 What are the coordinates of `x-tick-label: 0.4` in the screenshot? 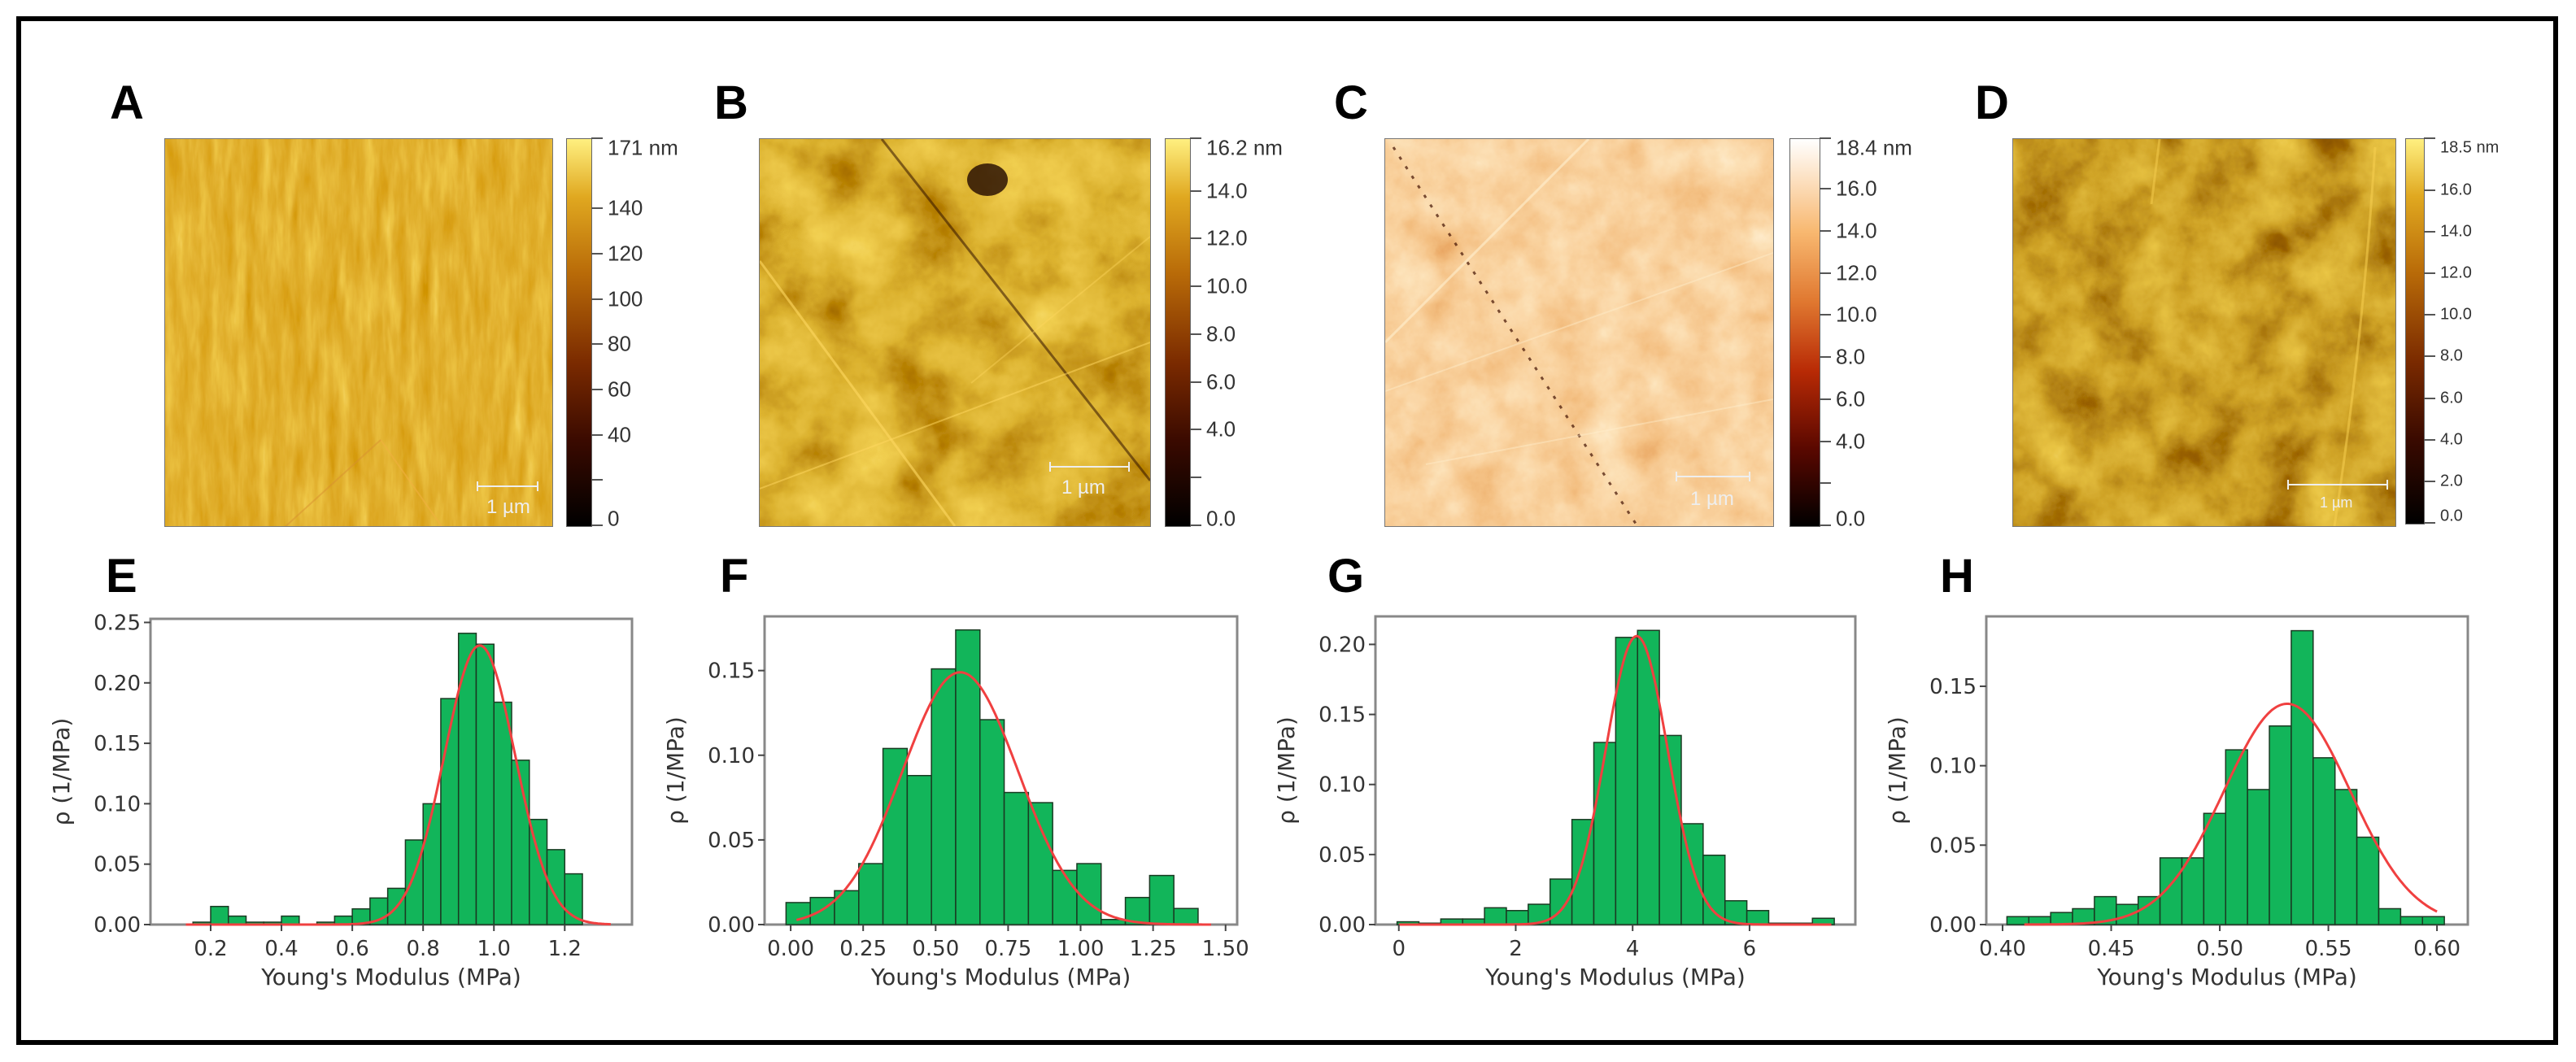 It's located at (281, 949).